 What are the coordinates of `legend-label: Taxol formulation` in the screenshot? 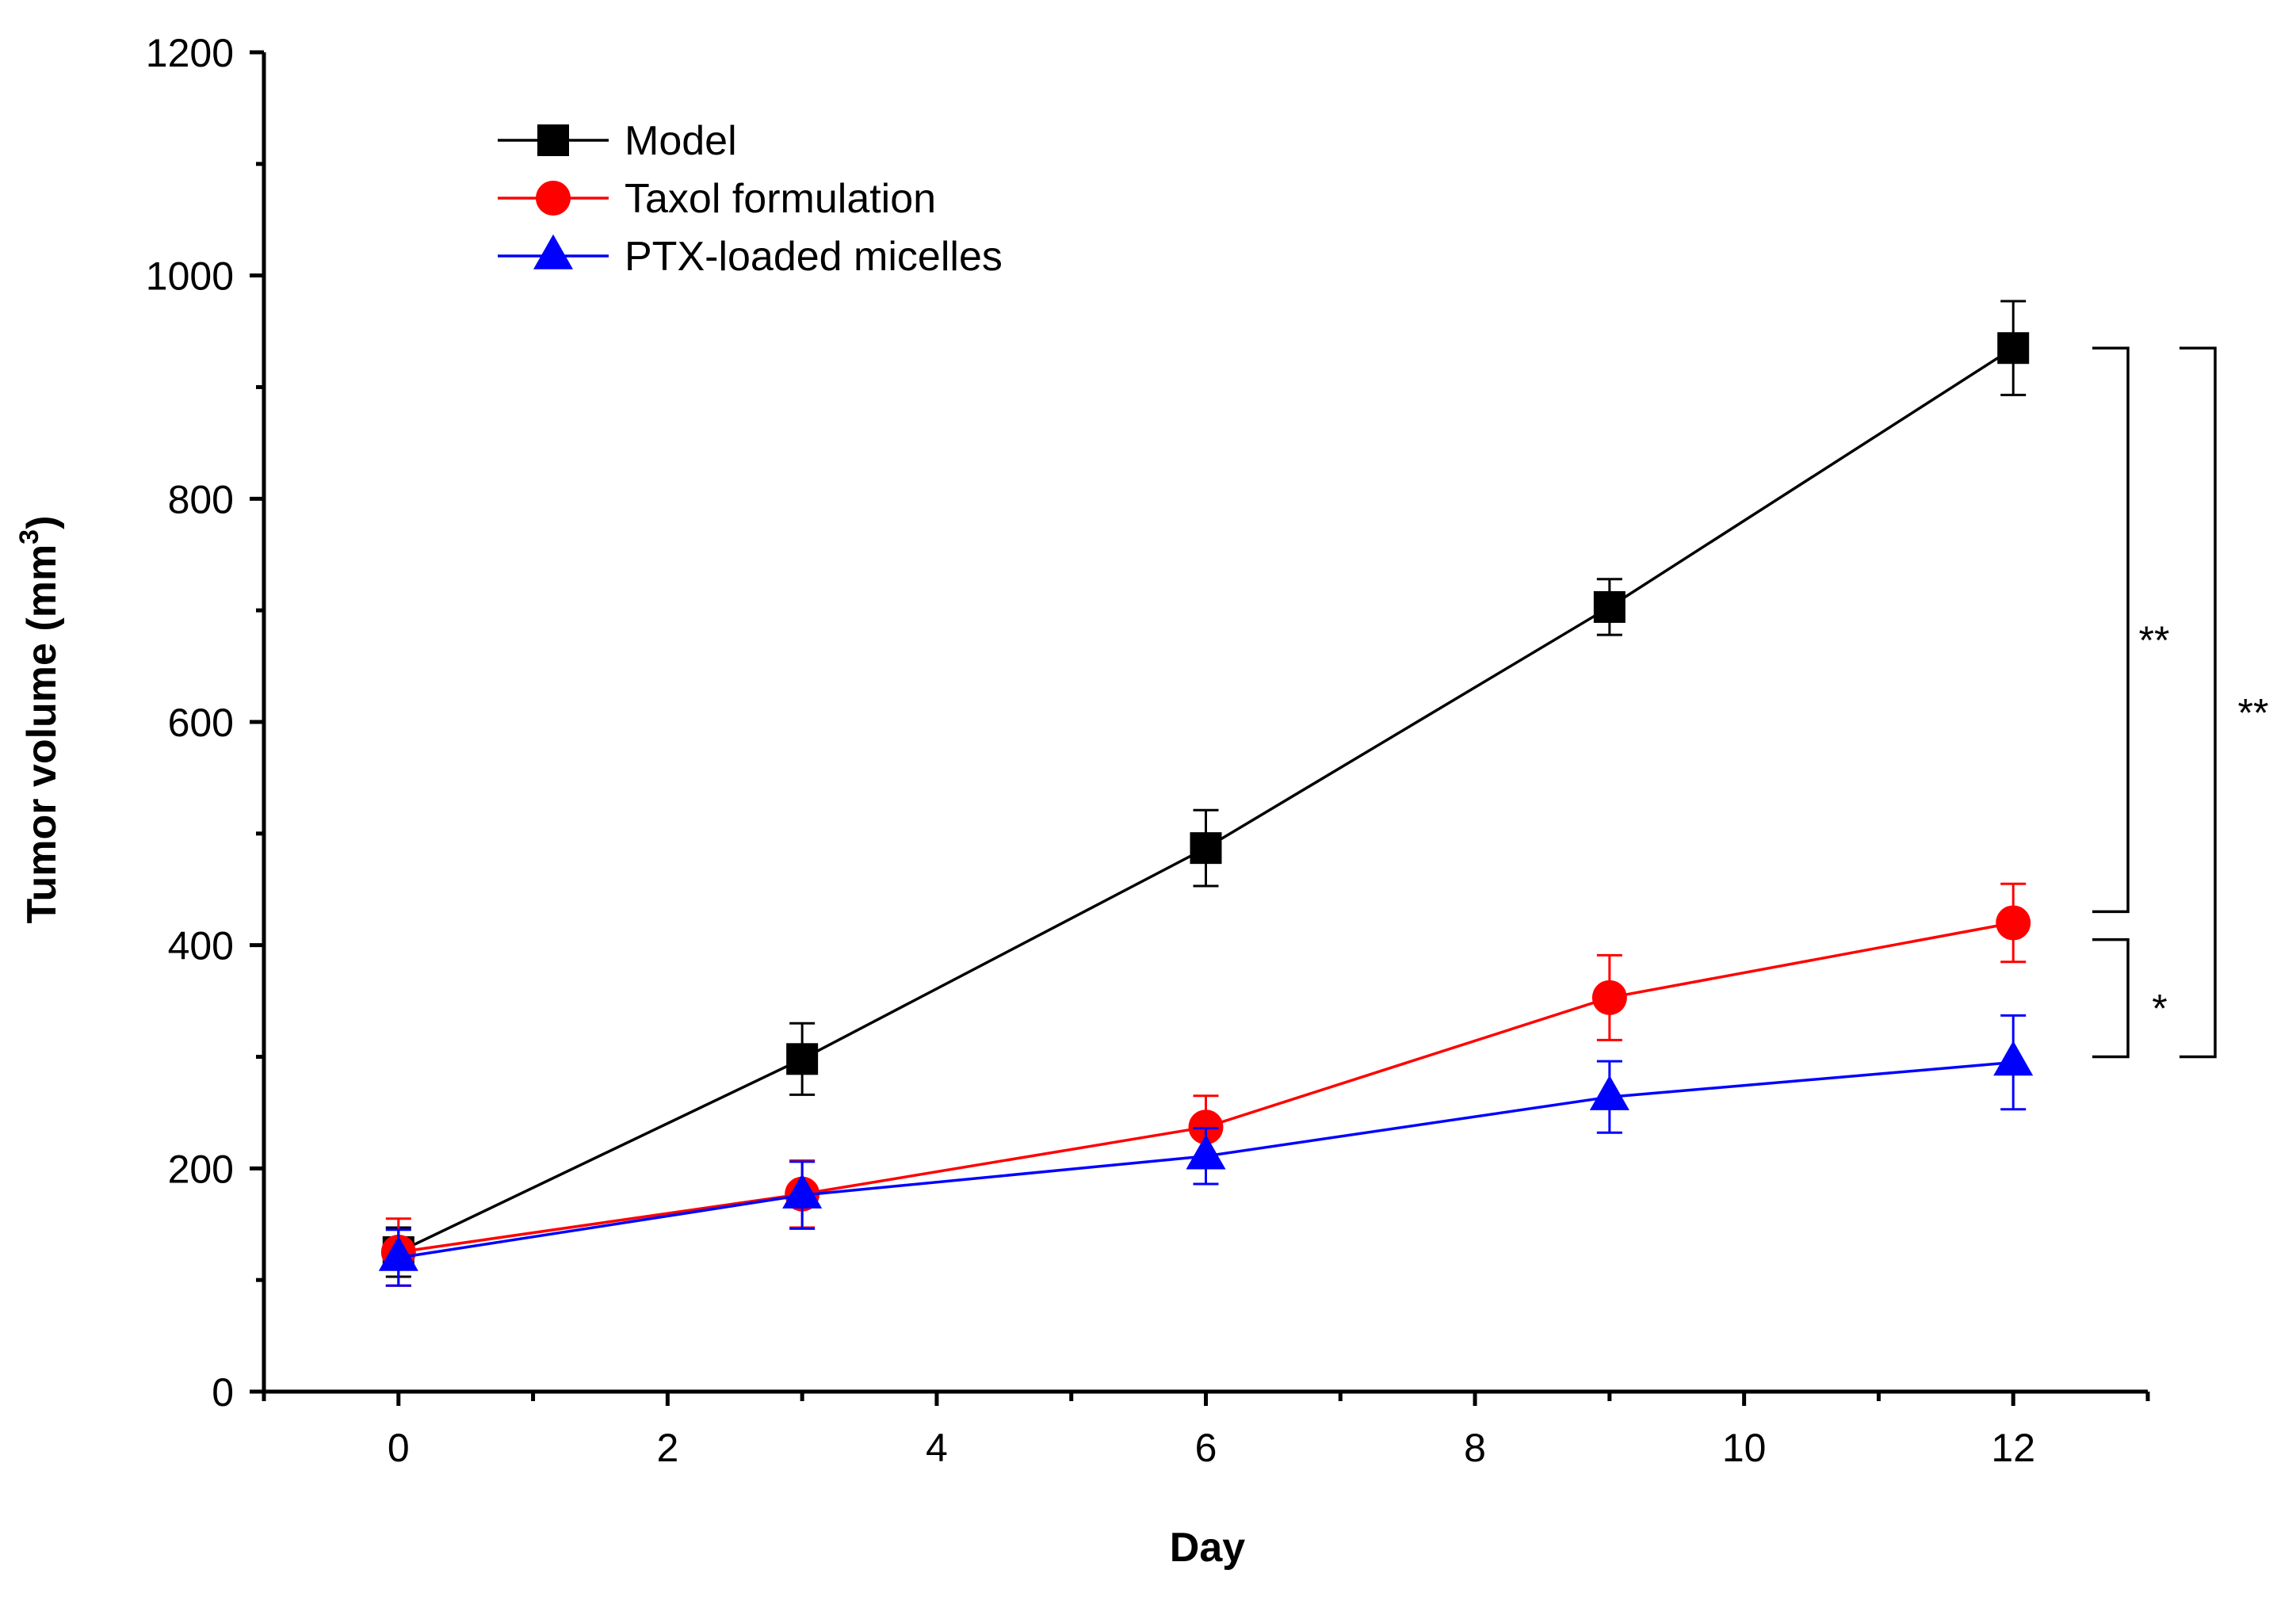 It's located at (780, 199).